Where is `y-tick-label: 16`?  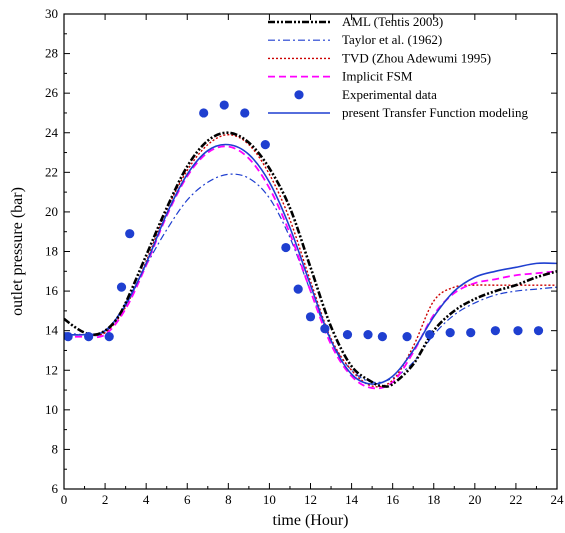 y-tick-label: 16 is located at coordinates (52, 290).